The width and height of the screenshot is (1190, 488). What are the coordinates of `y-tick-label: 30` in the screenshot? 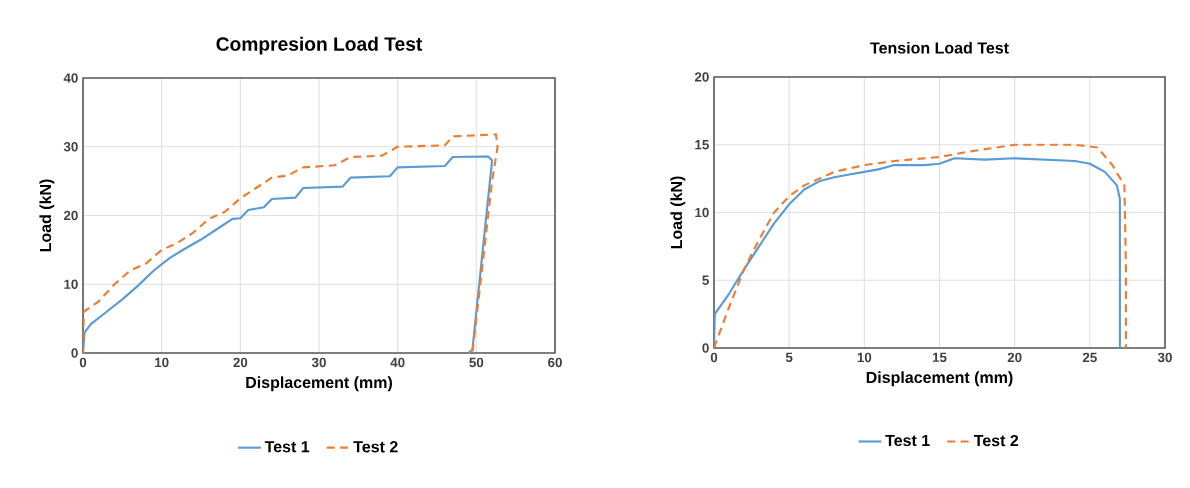 It's located at (70, 147).